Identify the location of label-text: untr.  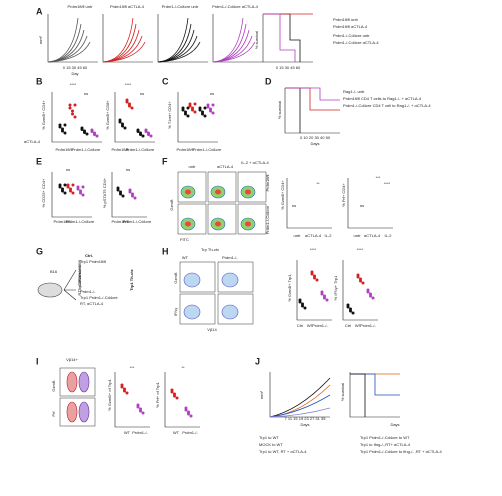
(193, 166).